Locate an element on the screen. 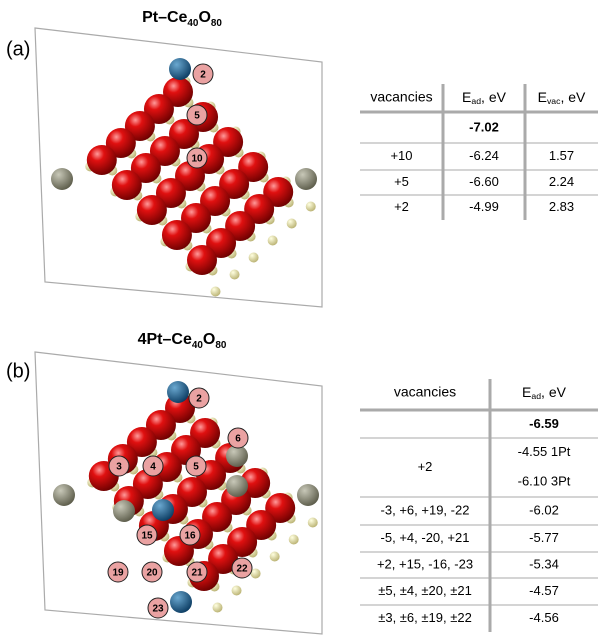 The width and height of the screenshot is (598, 644). table-cell: 1.57 is located at coordinates (561, 155).